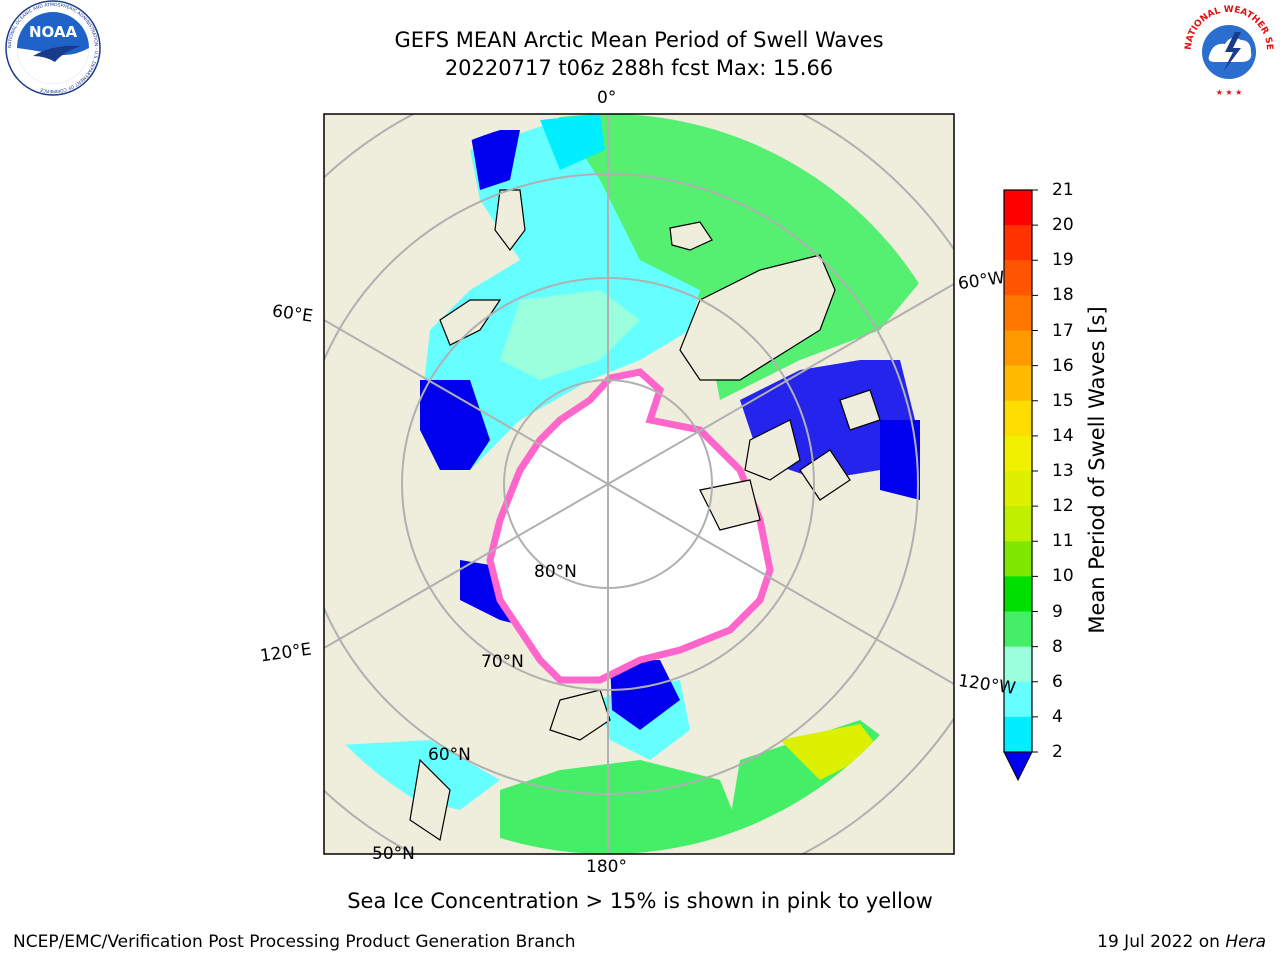  I want to click on colorbar, so click(1020, 485).